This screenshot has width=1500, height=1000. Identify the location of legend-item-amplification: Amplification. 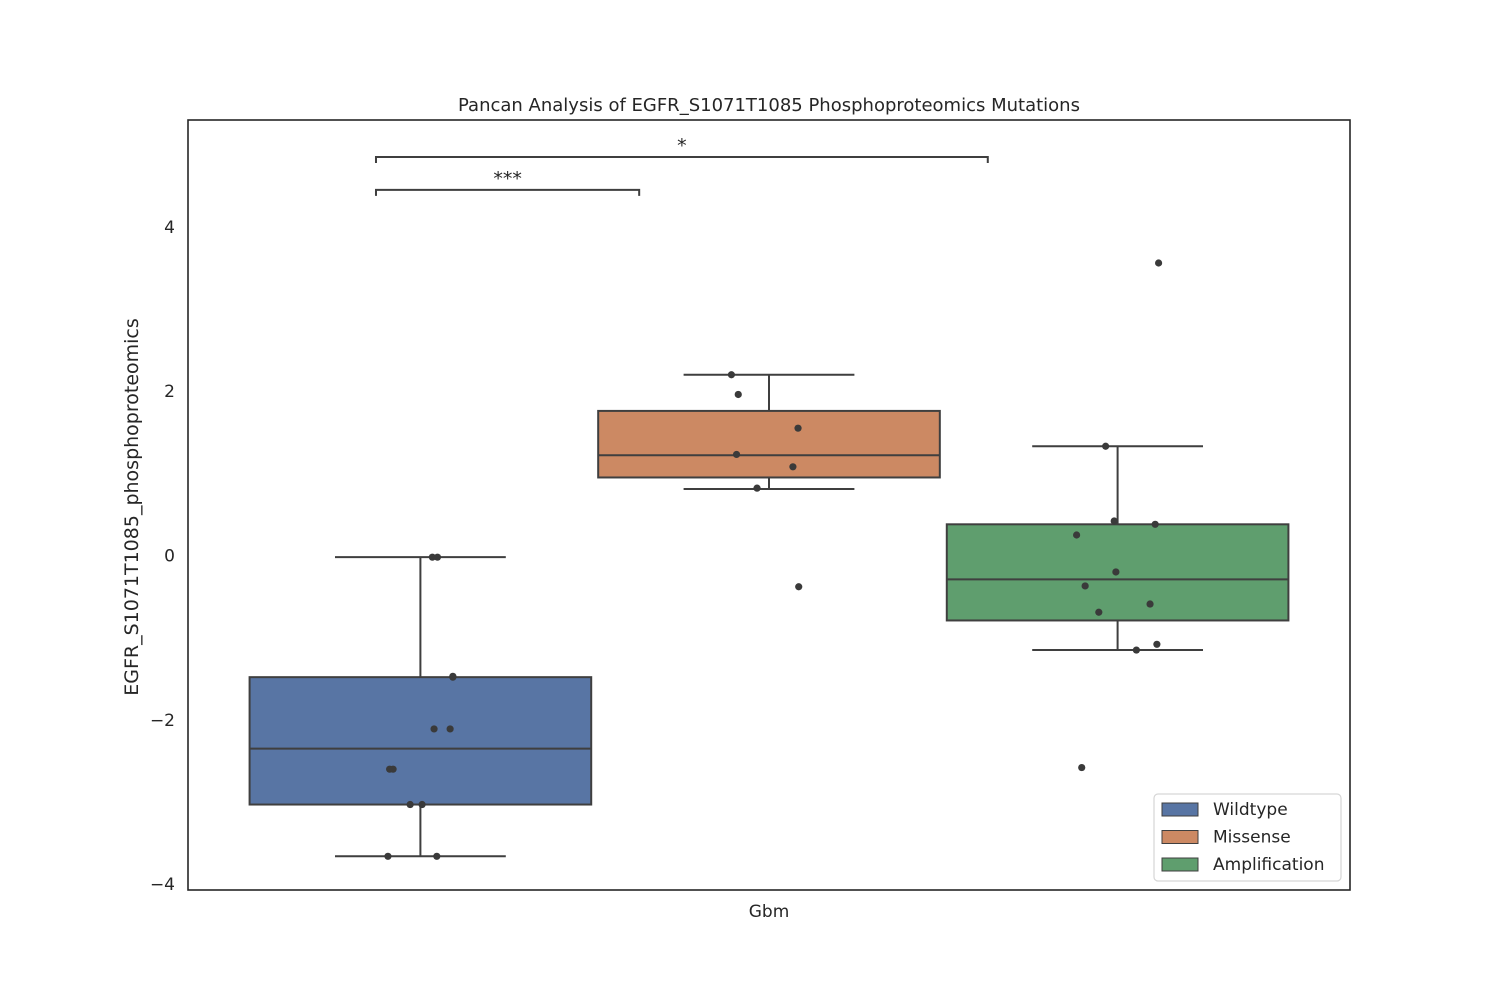
(1242, 865).